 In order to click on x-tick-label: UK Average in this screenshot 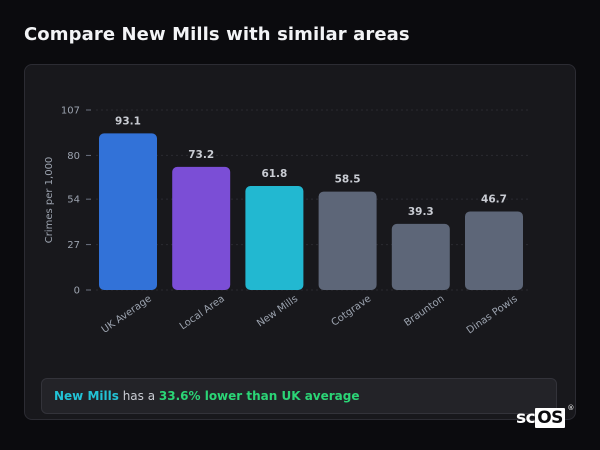, I will do `click(127, 314)`.